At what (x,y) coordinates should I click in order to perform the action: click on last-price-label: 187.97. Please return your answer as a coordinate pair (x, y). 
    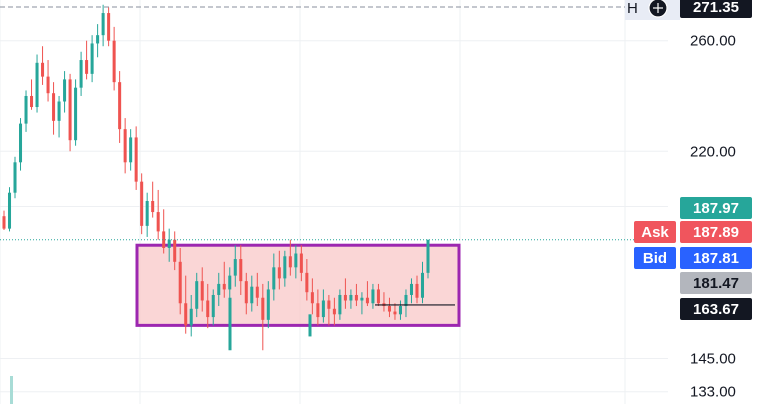
    Looking at the image, I should click on (716, 208).